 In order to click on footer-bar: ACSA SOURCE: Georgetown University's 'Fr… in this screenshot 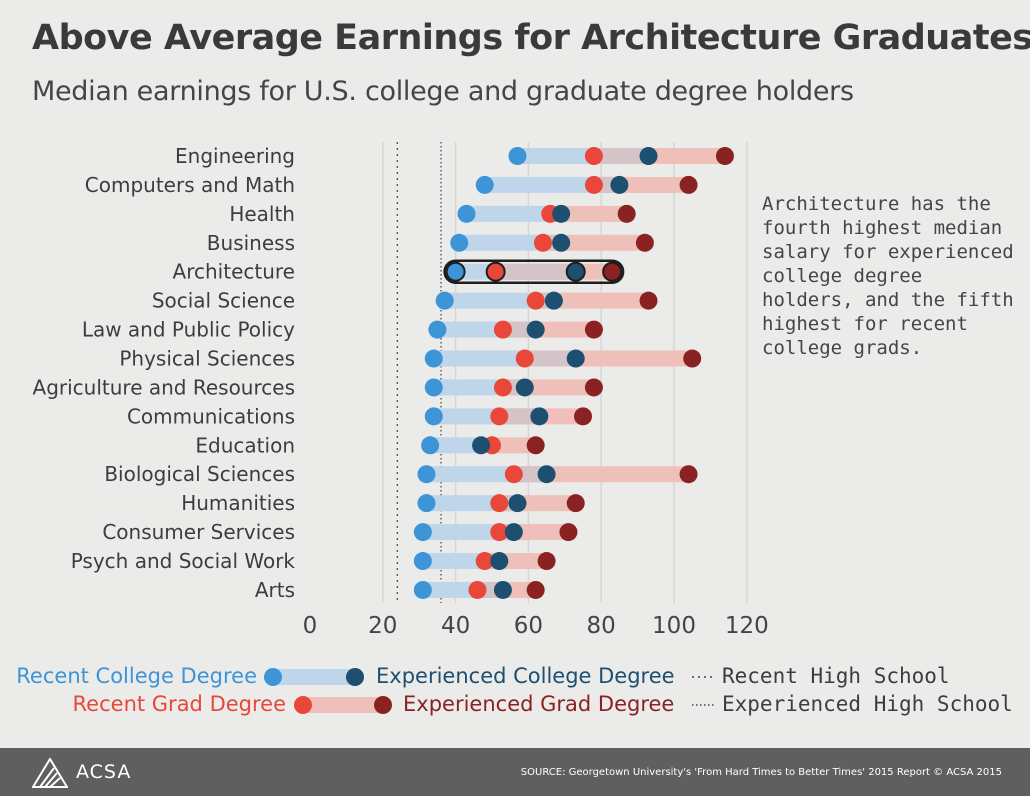, I will do `click(515, 772)`.